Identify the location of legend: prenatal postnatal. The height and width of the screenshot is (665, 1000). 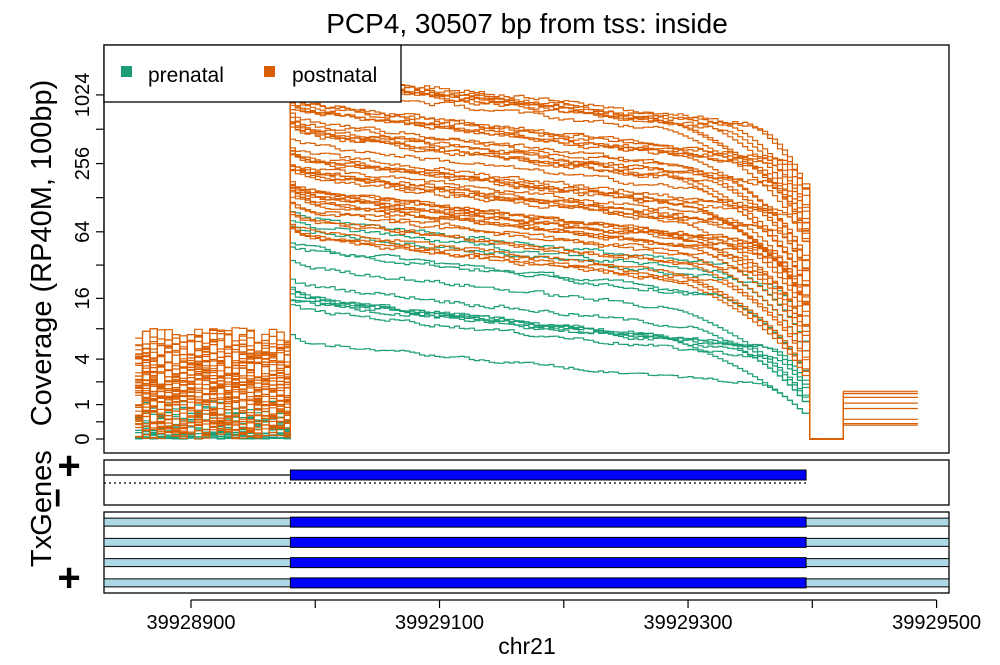
(252, 73).